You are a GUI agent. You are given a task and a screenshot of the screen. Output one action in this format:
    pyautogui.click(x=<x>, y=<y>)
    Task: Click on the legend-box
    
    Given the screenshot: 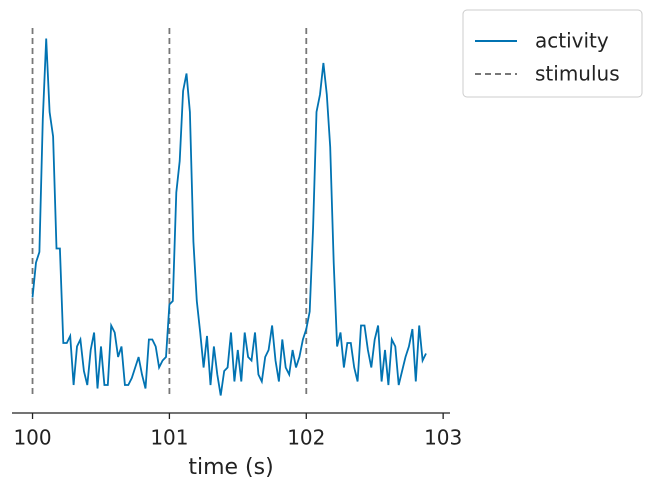 What is the action you would take?
    pyautogui.click(x=552, y=53)
    